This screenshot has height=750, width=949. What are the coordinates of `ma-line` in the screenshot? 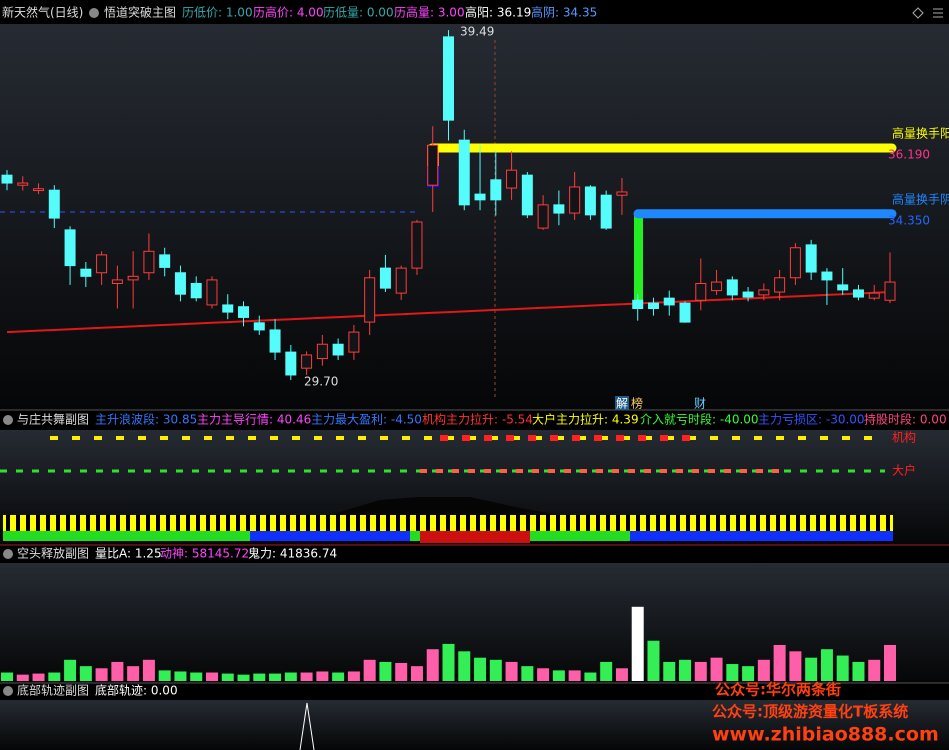 It's located at (448, 312).